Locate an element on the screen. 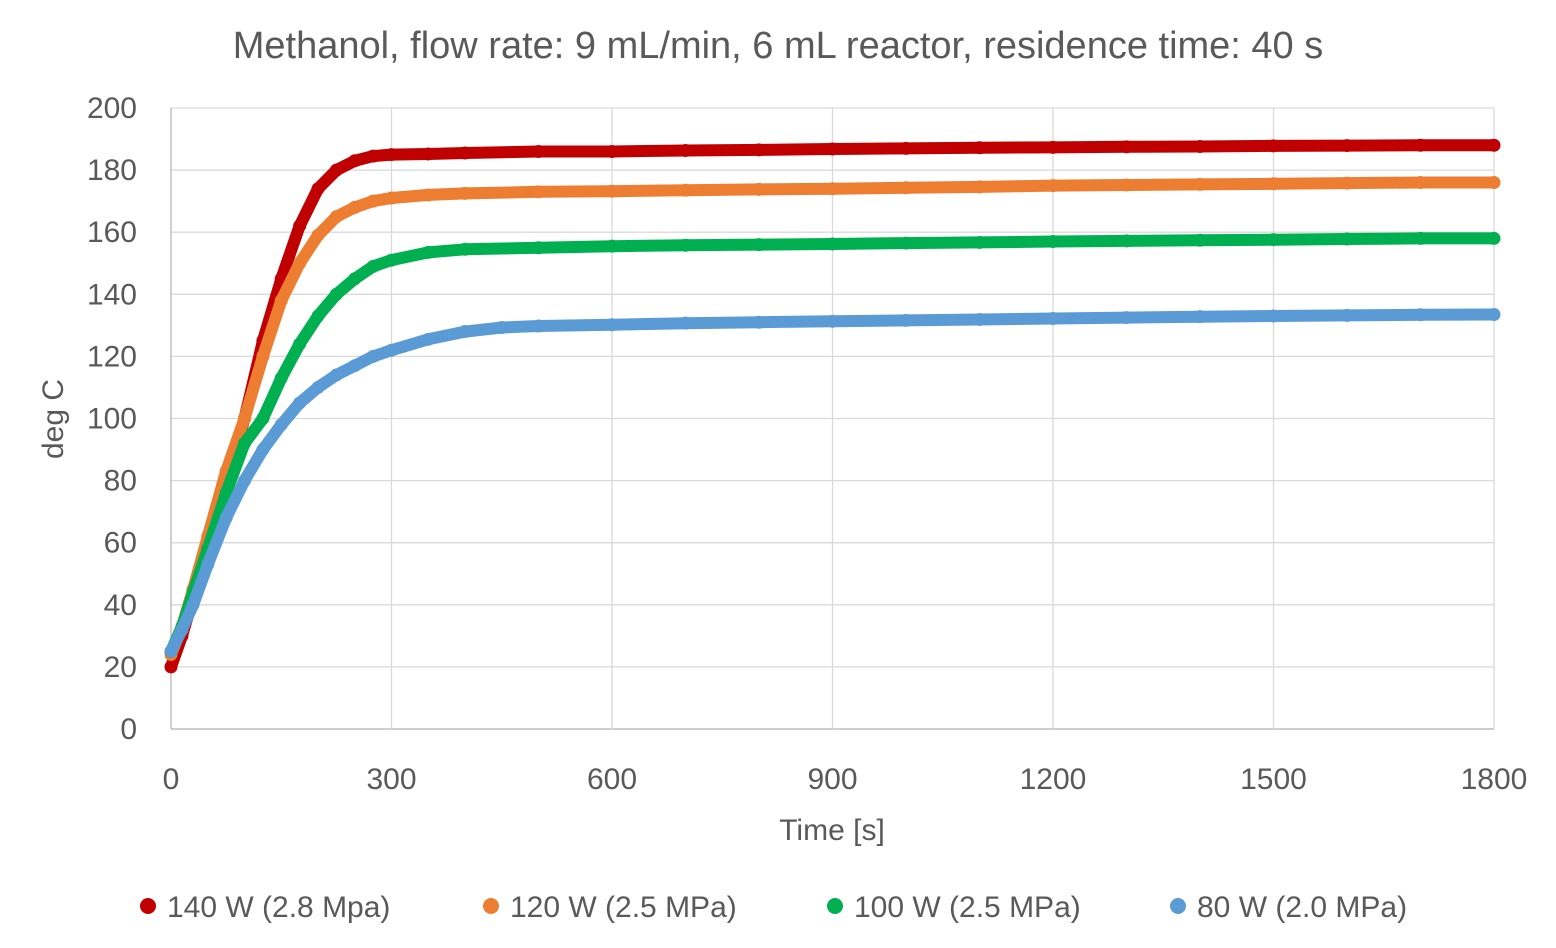 This screenshot has width=1556, height=948. legend-item: 100 W (2.5 MPa) is located at coordinates (954, 907).